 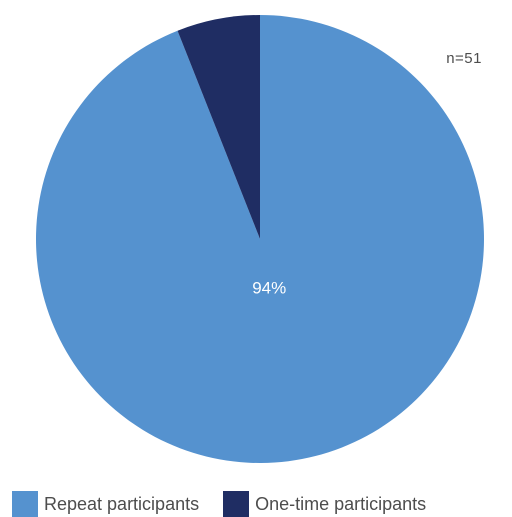 I want to click on legend-swatch-repeat-participants, so click(x=25, y=504).